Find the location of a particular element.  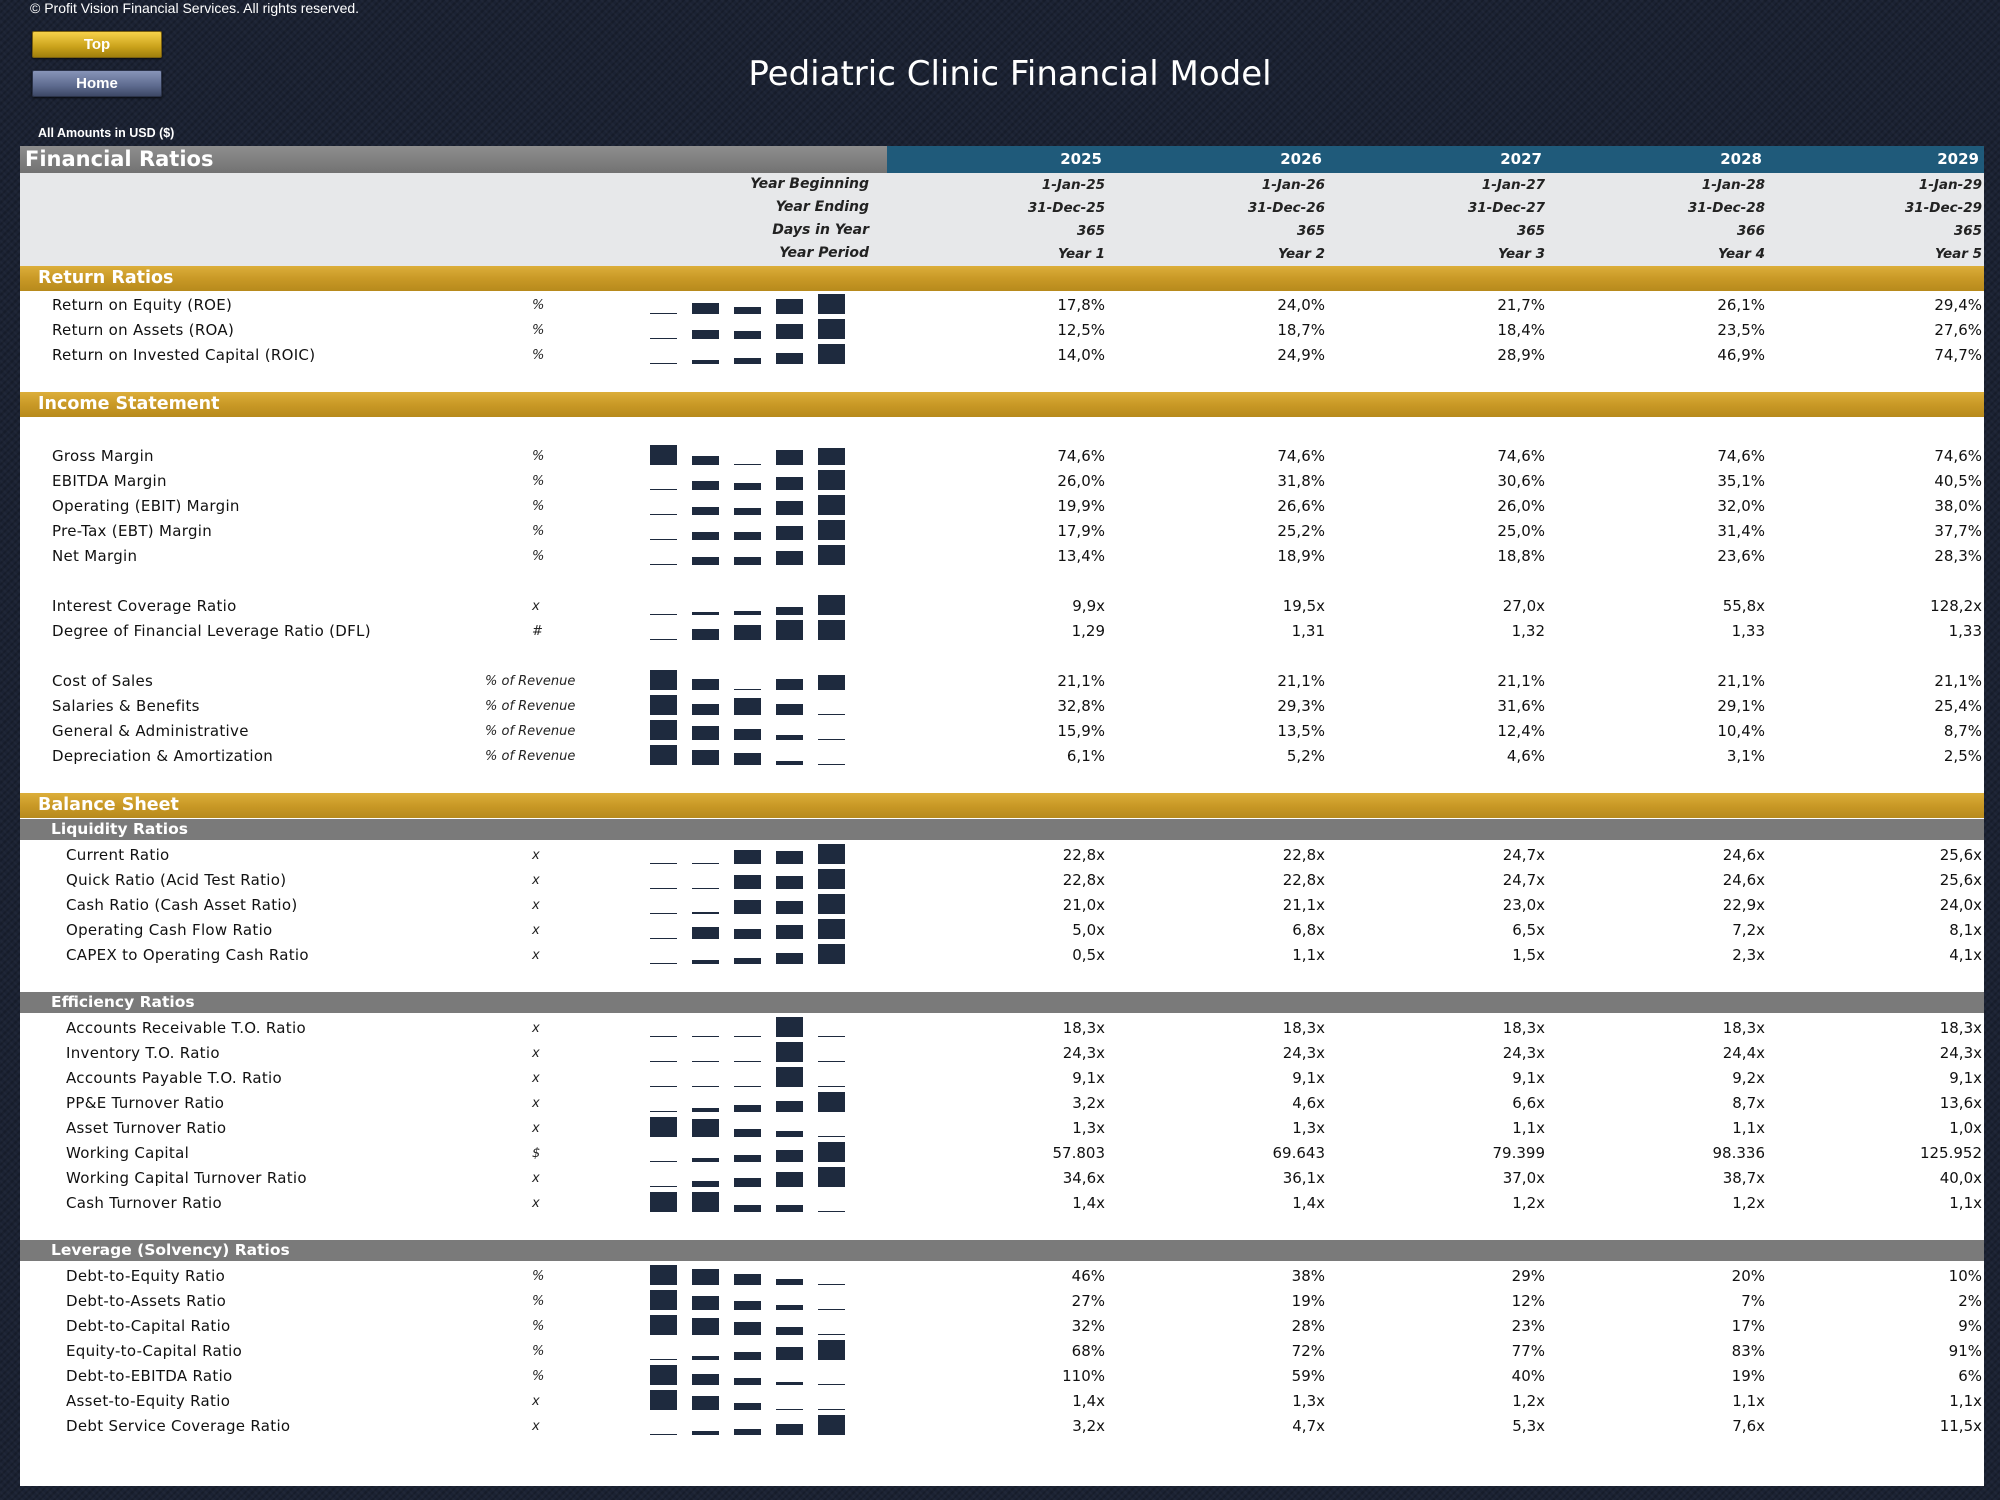

ratio-value: 29,1% is located at coordinates (1741, 706).